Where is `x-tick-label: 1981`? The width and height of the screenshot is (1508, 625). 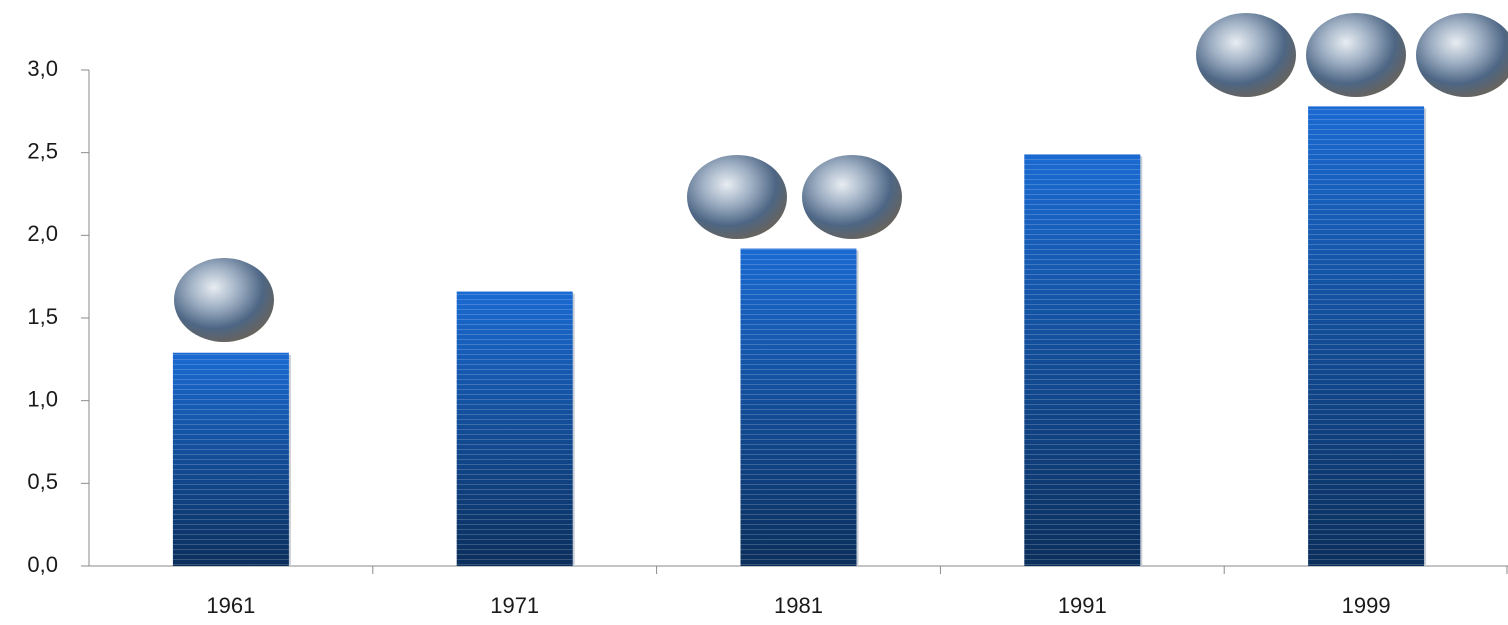
x-tick-label: 1981 is located at coordinates (798, 605).